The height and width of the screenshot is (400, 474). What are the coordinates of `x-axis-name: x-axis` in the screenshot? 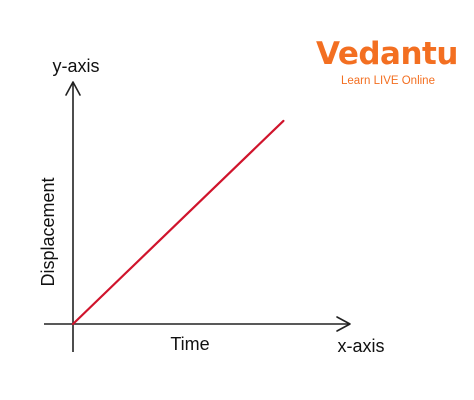 It's located at (360, 346).